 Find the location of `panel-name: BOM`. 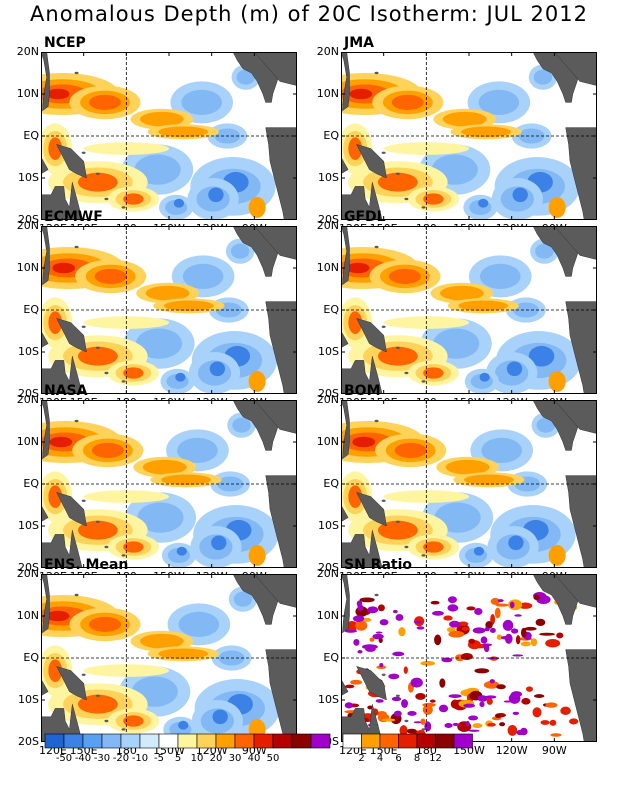

panel-name: BOM is located at coordinates (362, 391).